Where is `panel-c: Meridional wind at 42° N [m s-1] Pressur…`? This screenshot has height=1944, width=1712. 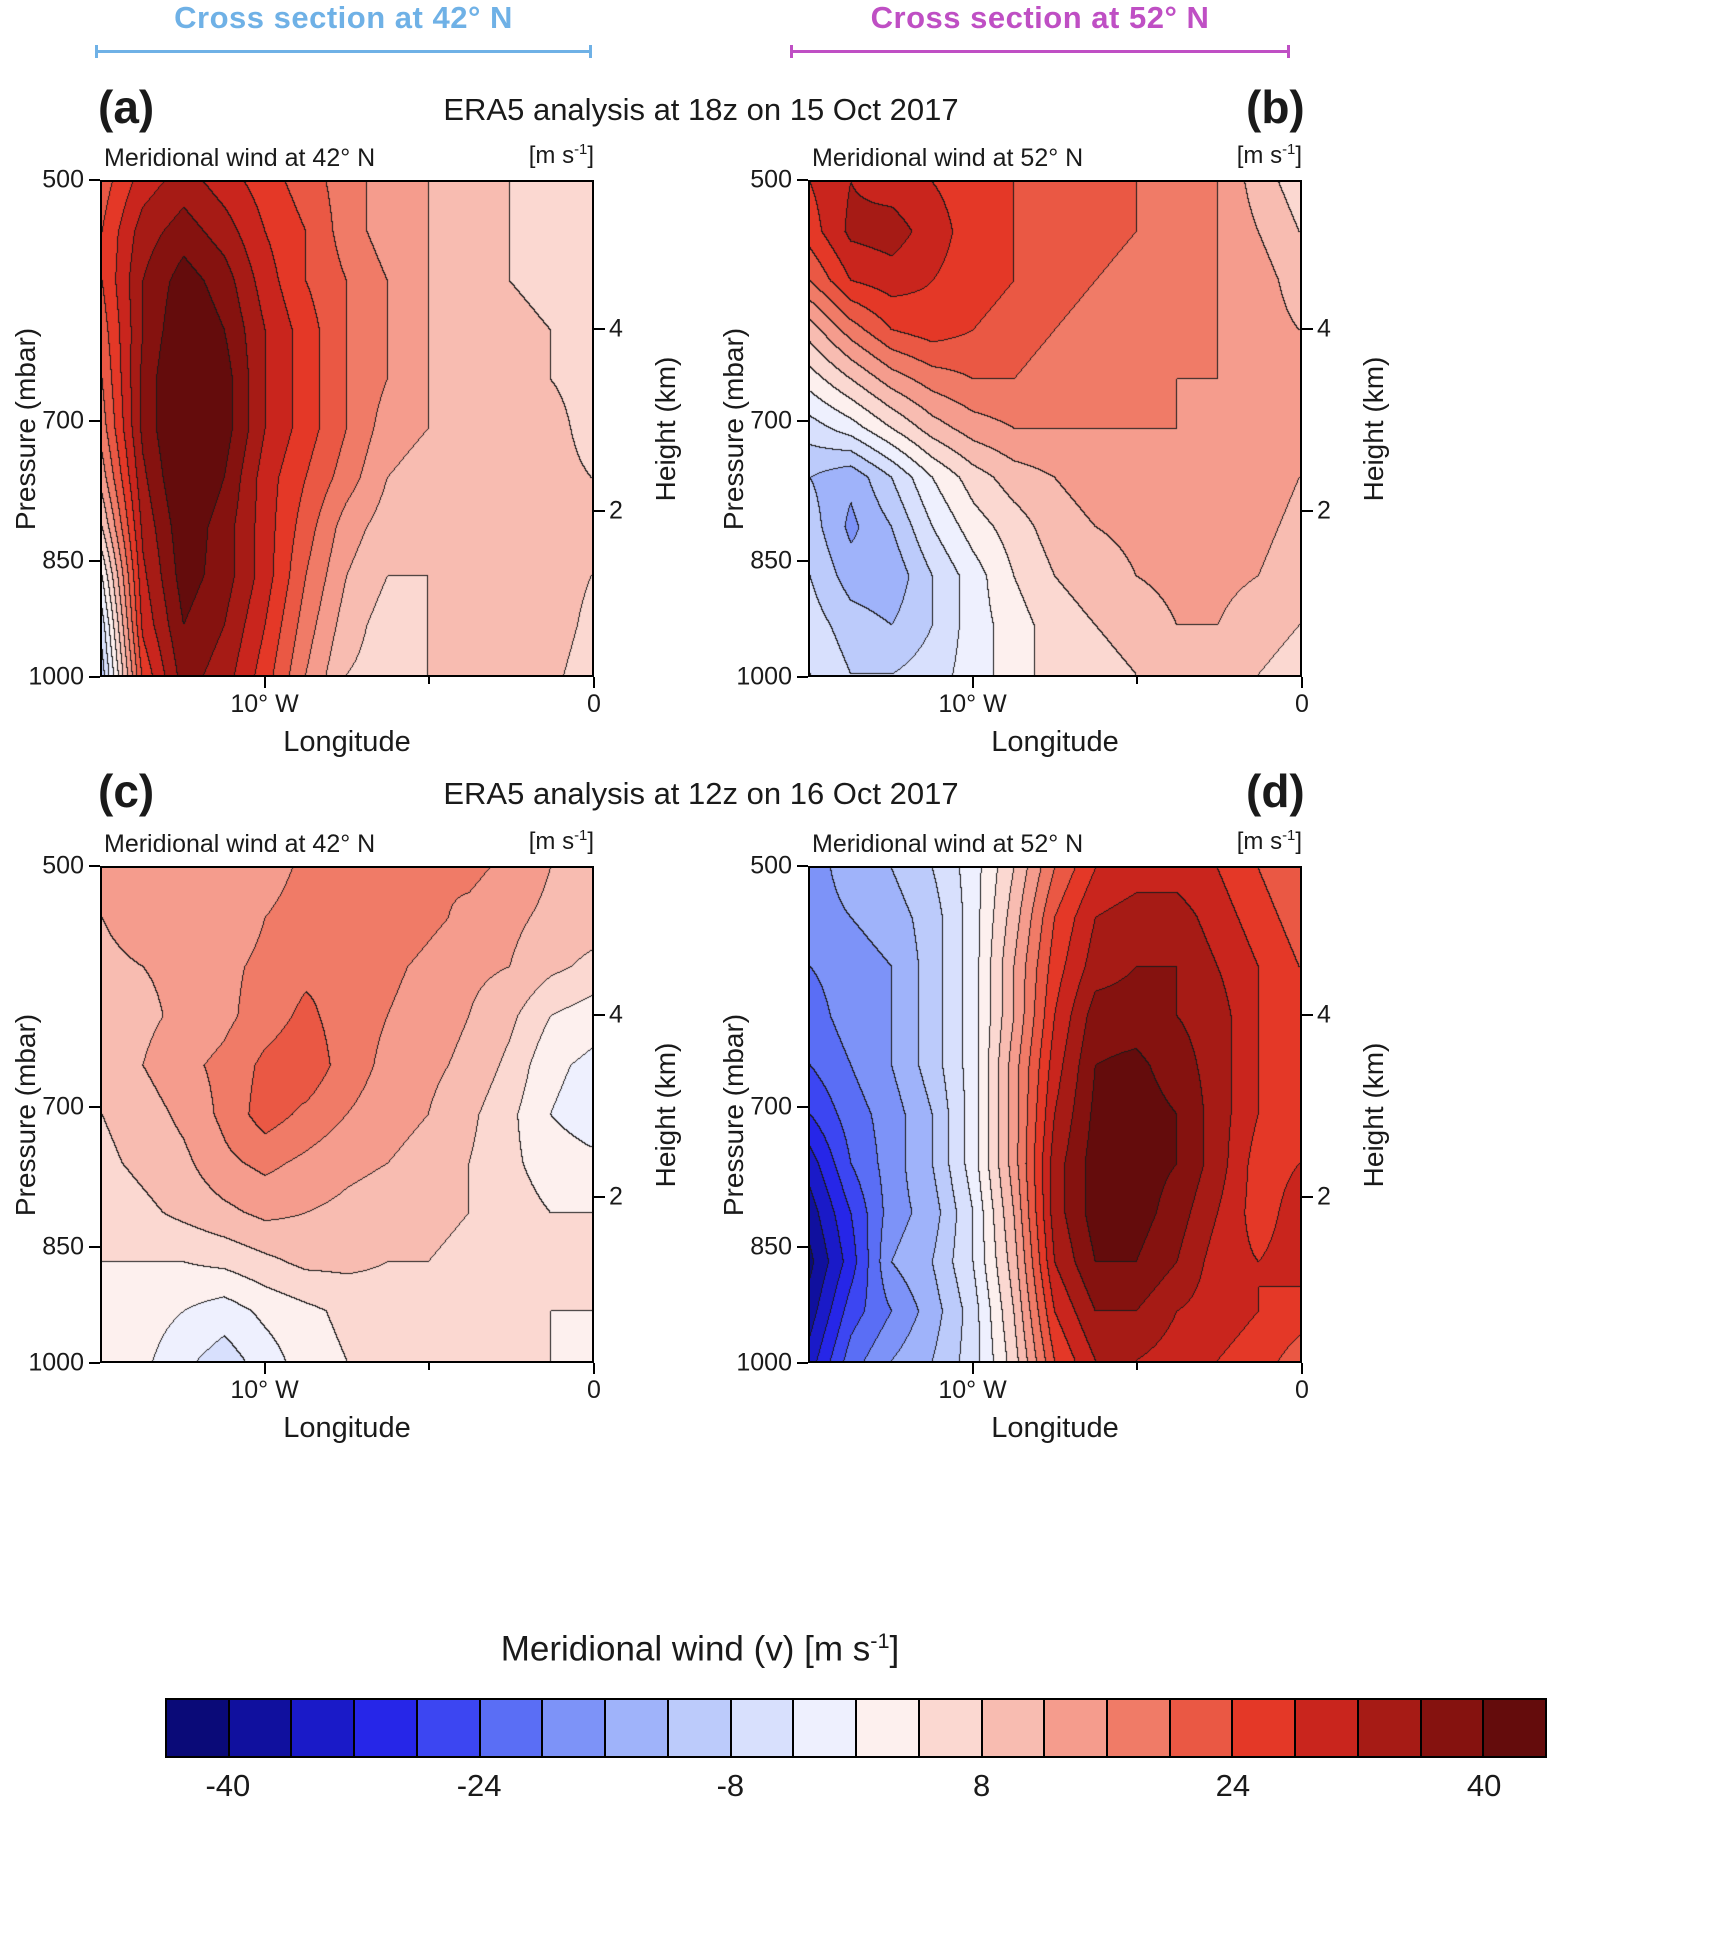
panel-c: Meridional wind at 42° N [m s-1] Pressur… is located at coordinates (345, 1136).